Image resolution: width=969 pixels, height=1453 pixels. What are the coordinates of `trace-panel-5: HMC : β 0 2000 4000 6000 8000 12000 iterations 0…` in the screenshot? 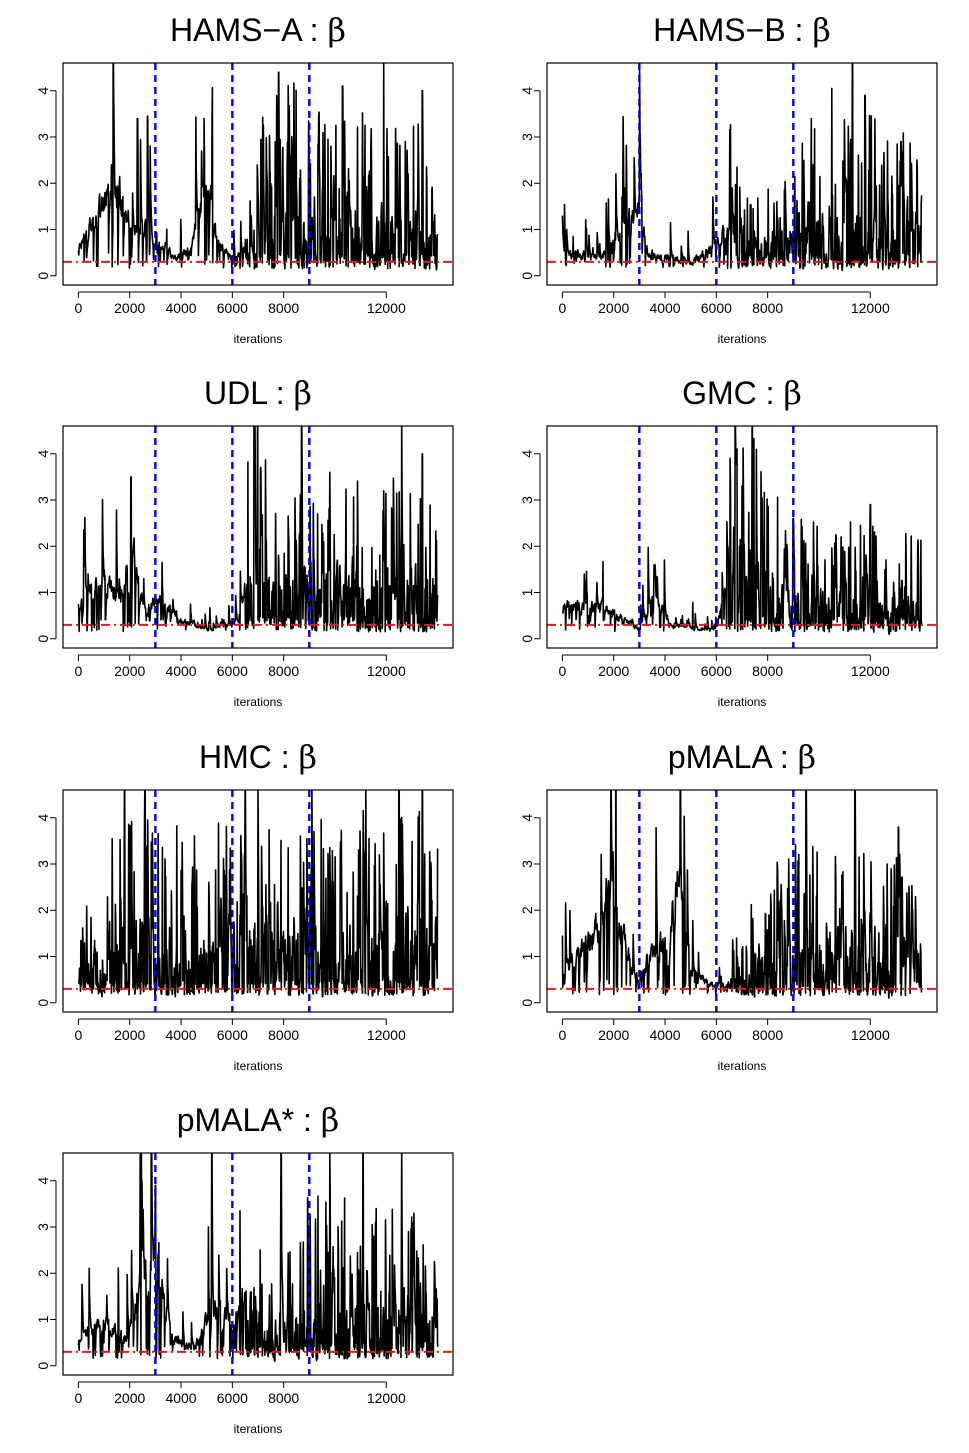 It's located at (244, 905).